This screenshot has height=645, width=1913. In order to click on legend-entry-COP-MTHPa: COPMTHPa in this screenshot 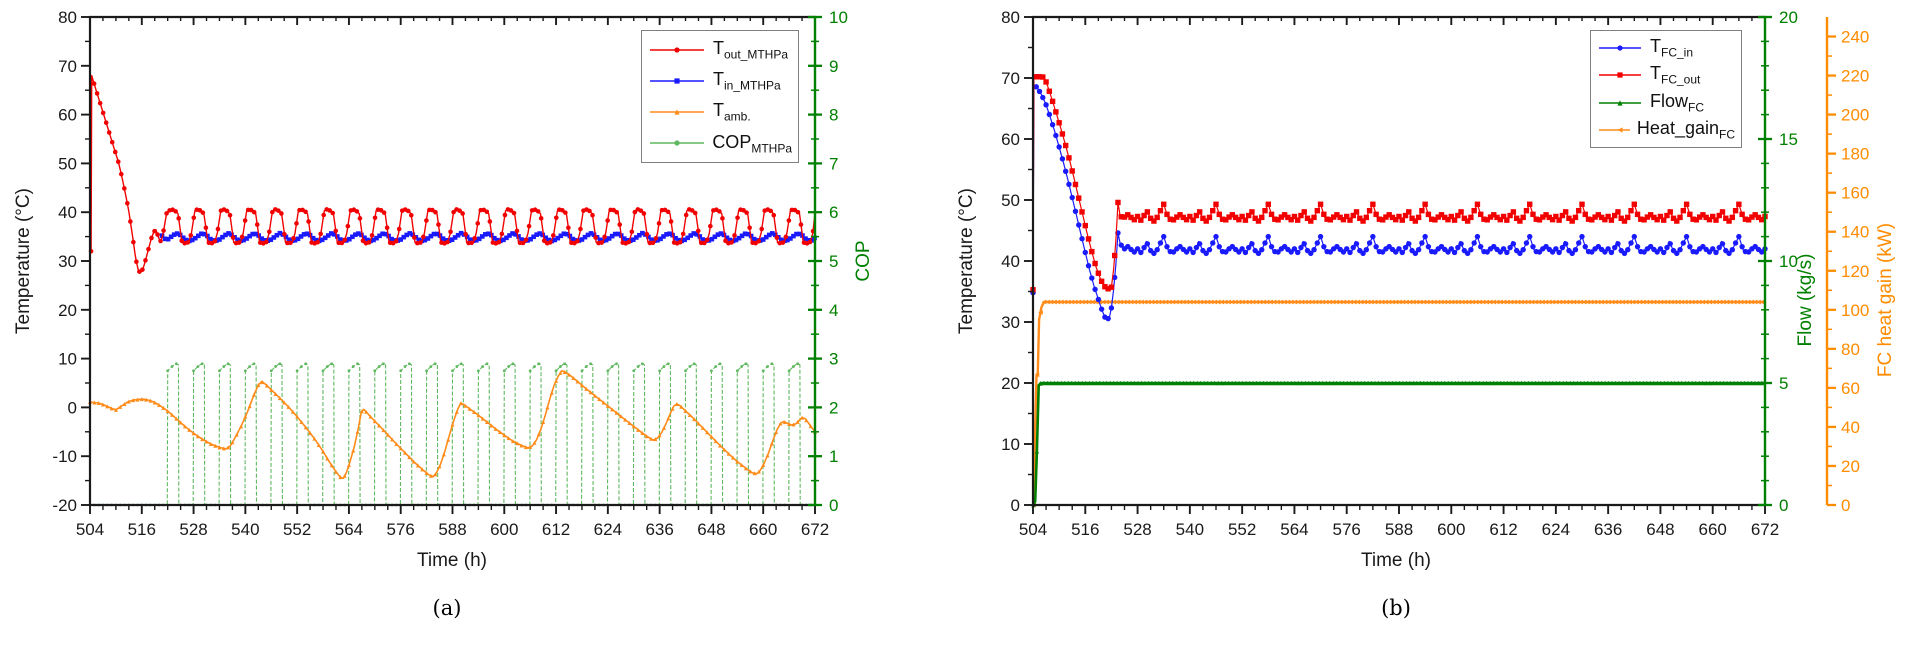, I will do `click(720, 143)`.